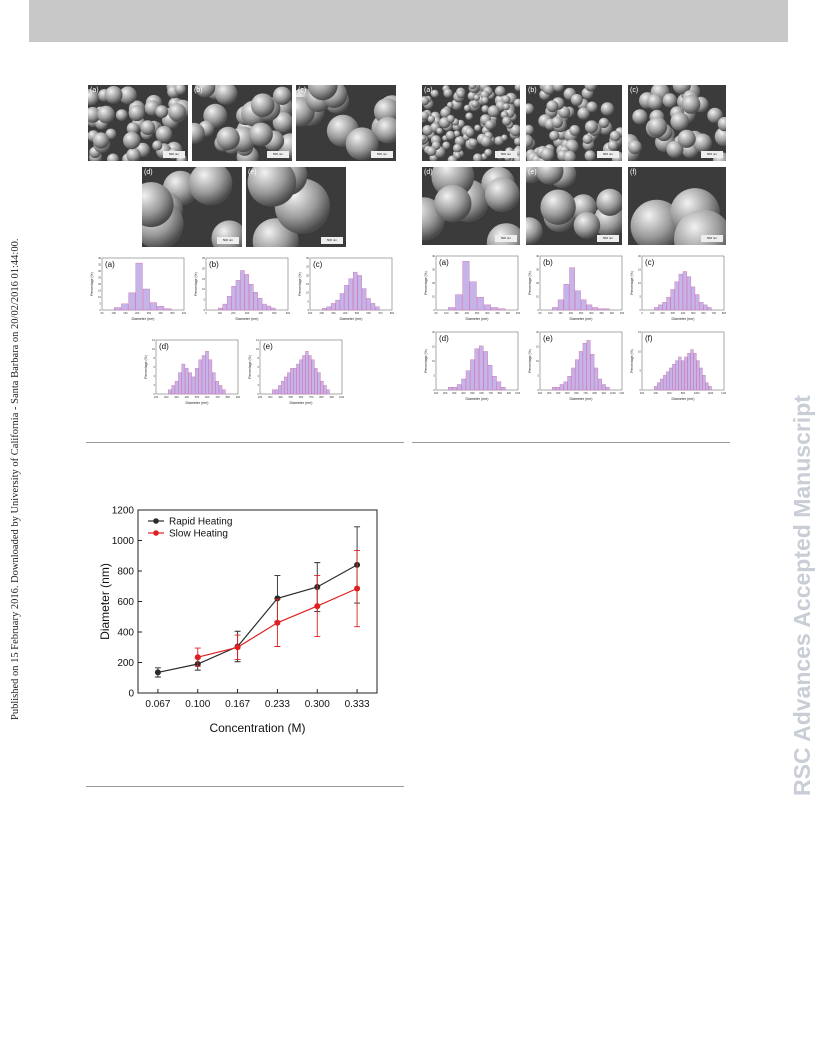 This screenshot has height=1056, width=816. What do you see at coordinates (307, 267) in the screenshot?
I see `histogram-y-tick: 25` at bounding box center [307, 267].